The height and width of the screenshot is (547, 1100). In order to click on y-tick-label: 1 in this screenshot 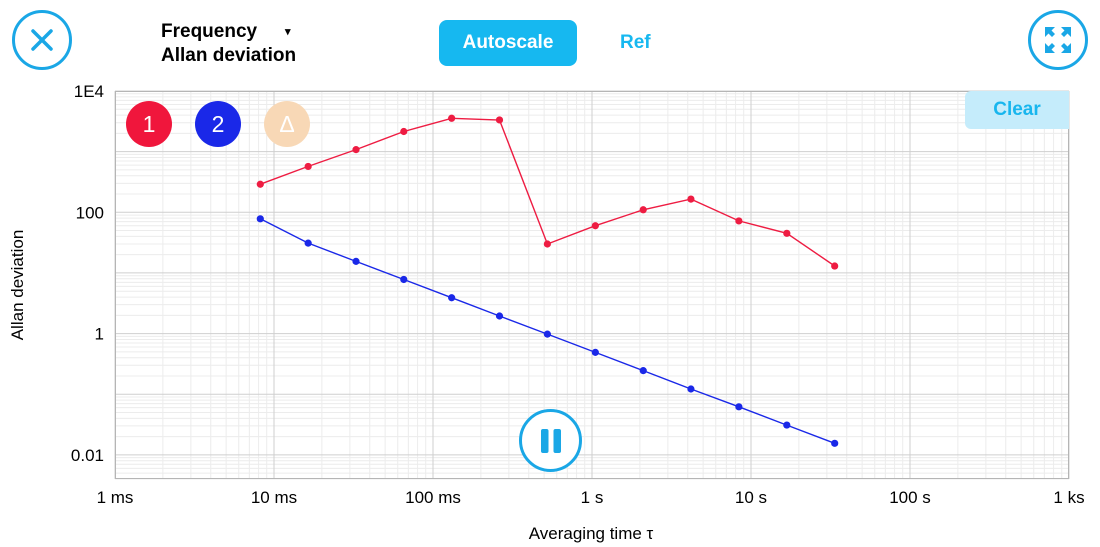, I will do `click(99, 334)`.